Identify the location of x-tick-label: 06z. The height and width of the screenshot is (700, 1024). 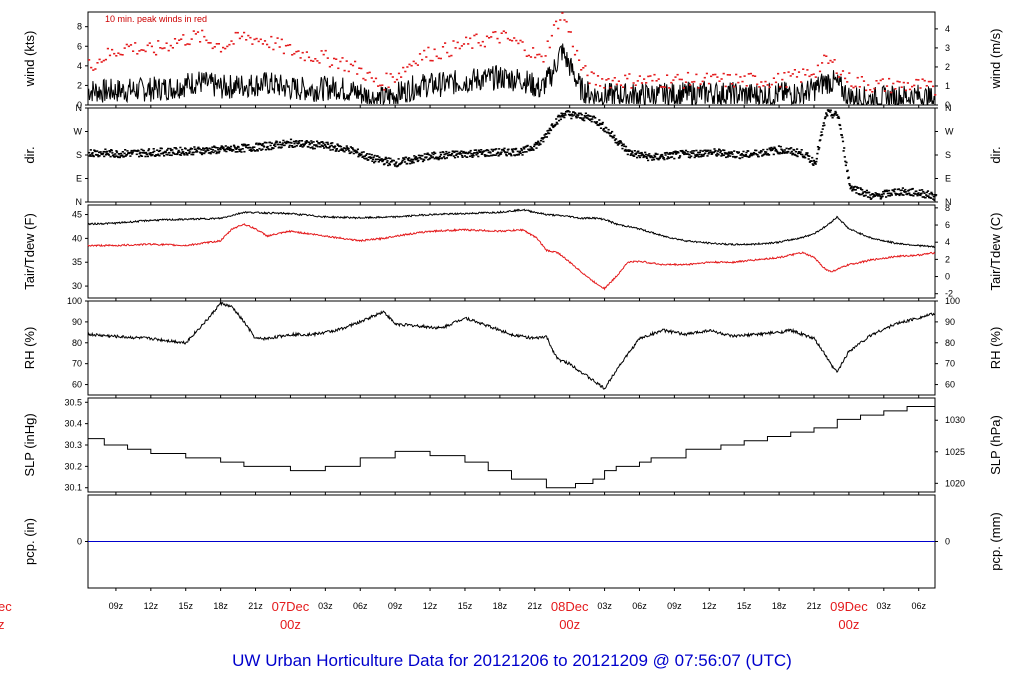
(639, 606).